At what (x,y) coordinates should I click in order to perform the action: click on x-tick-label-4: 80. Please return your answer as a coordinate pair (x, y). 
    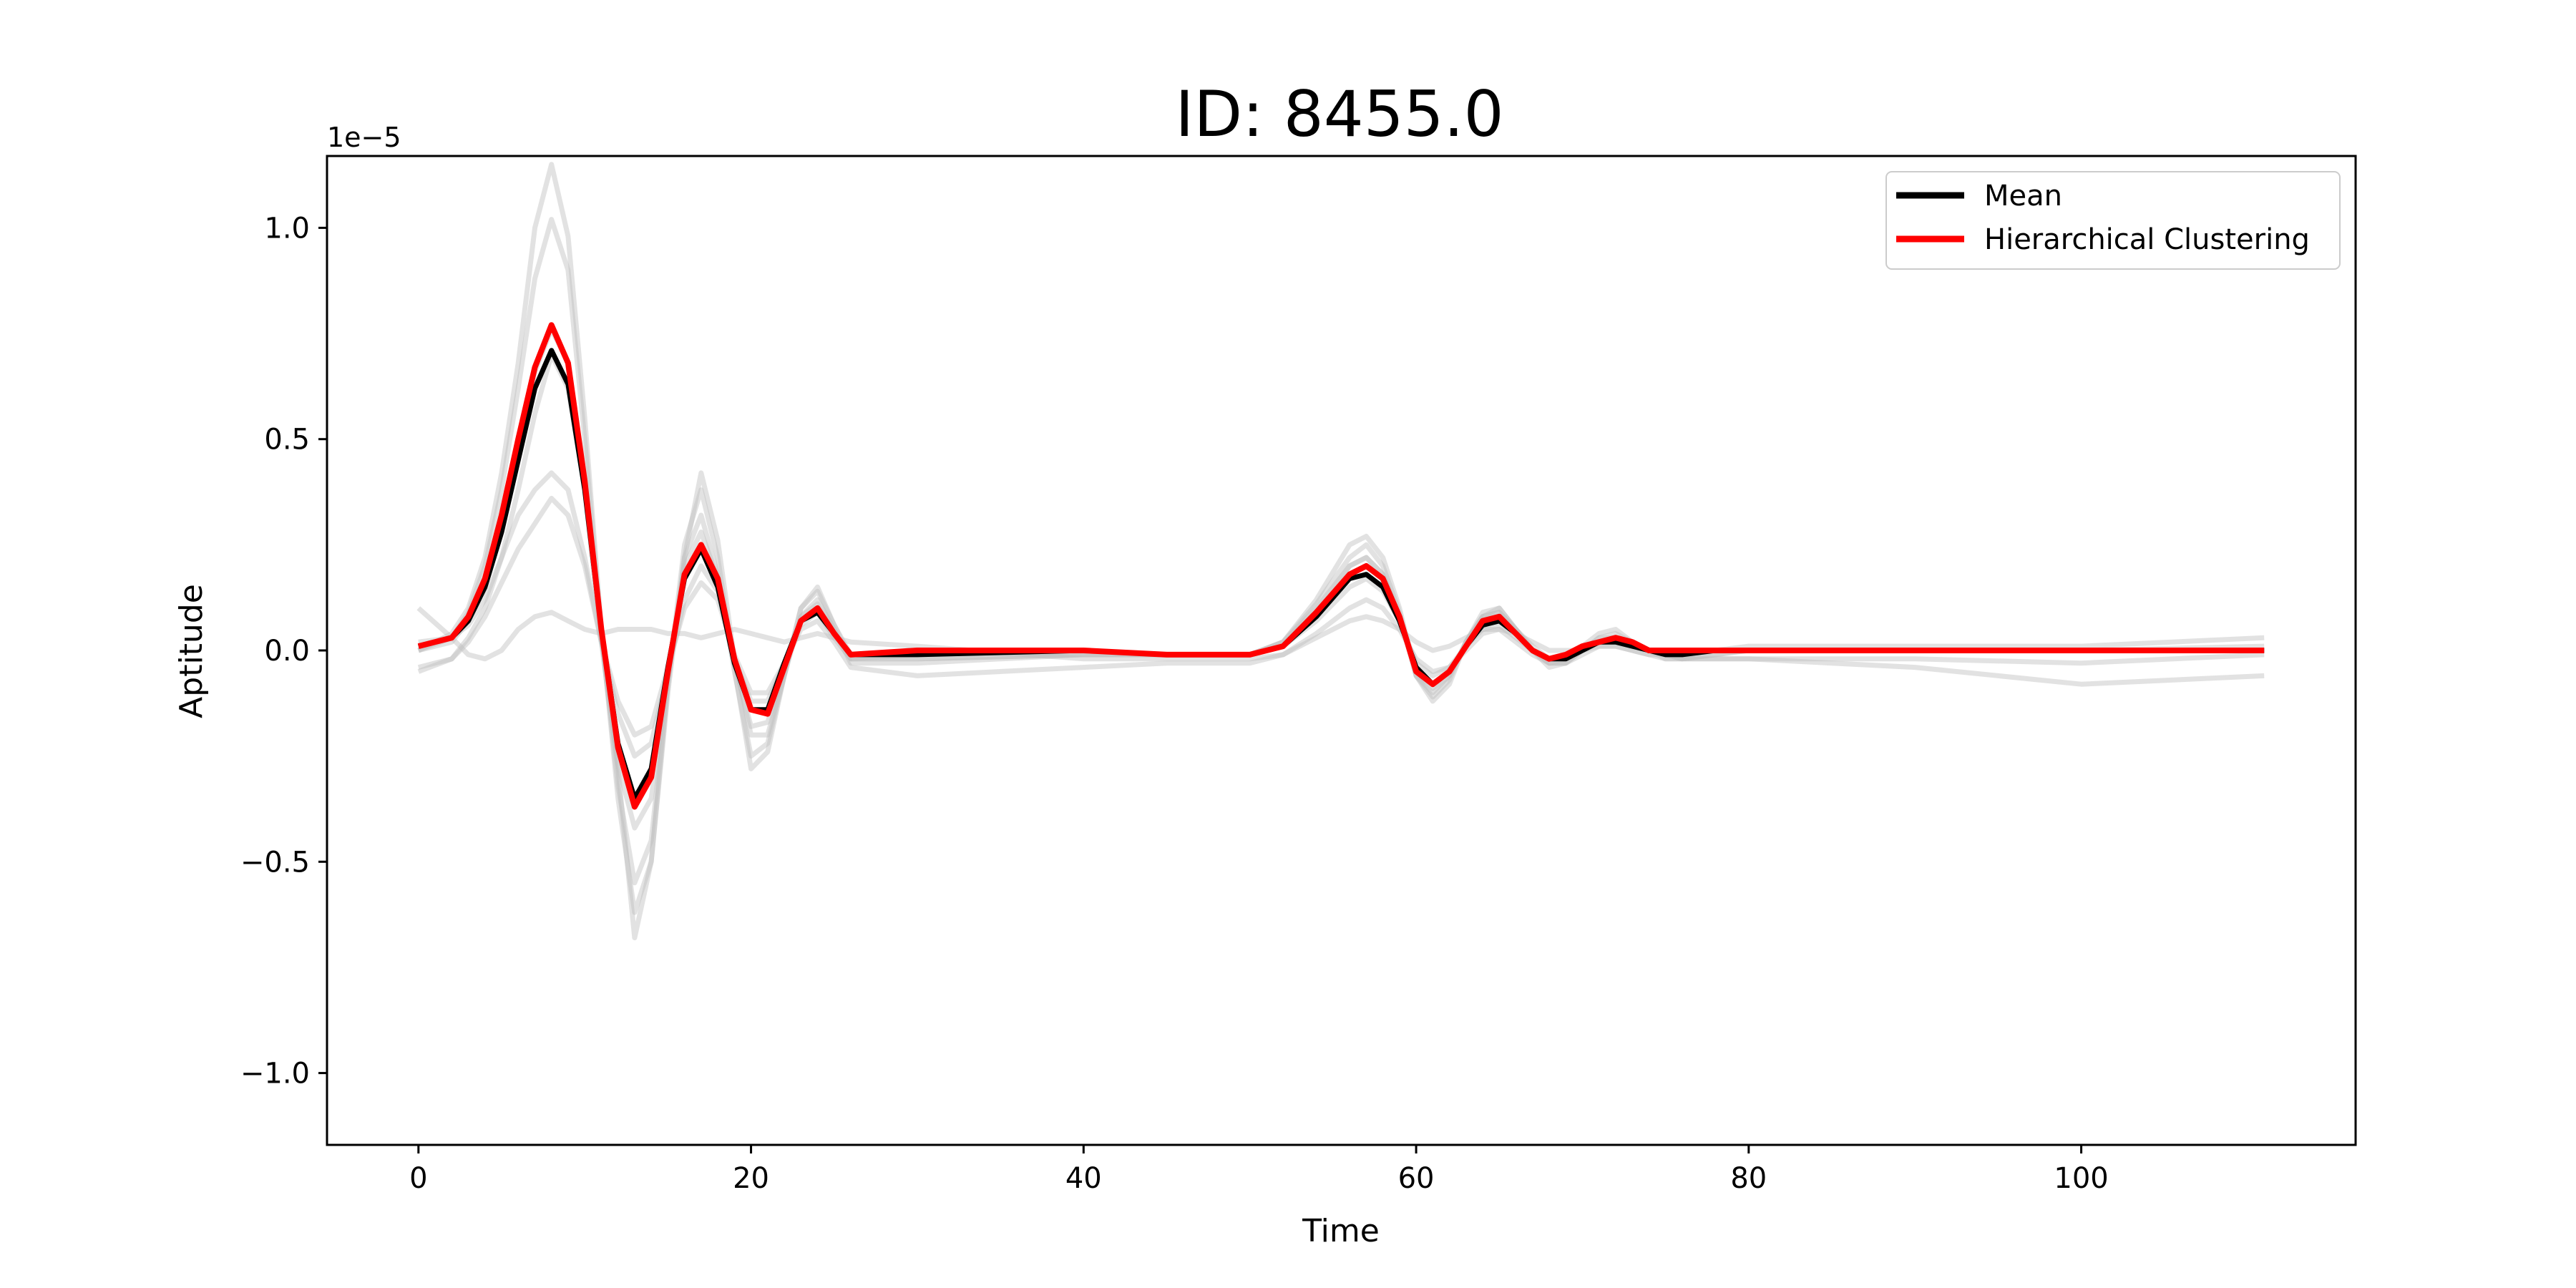
    Looking at the image, I should click on (1748, 1178).